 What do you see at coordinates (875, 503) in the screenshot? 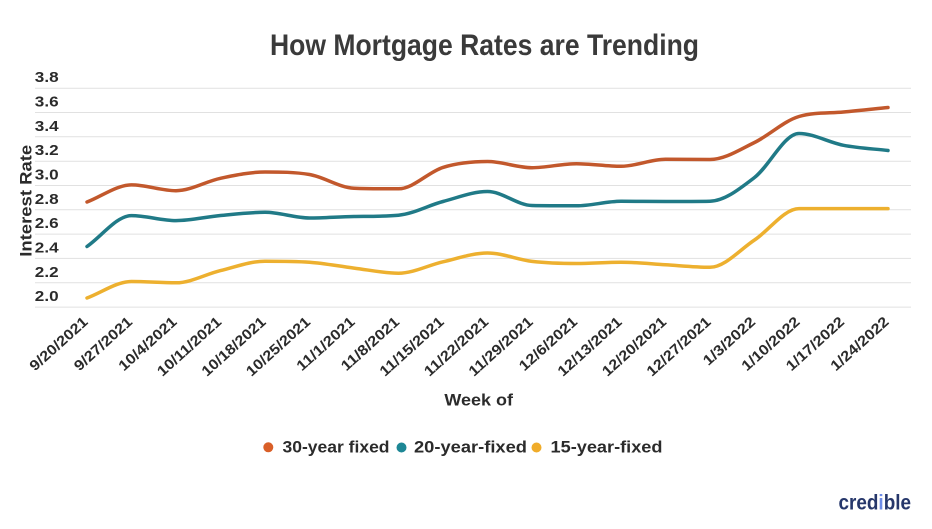
I see `svg-text: credible` at bounding box center [875, 503].